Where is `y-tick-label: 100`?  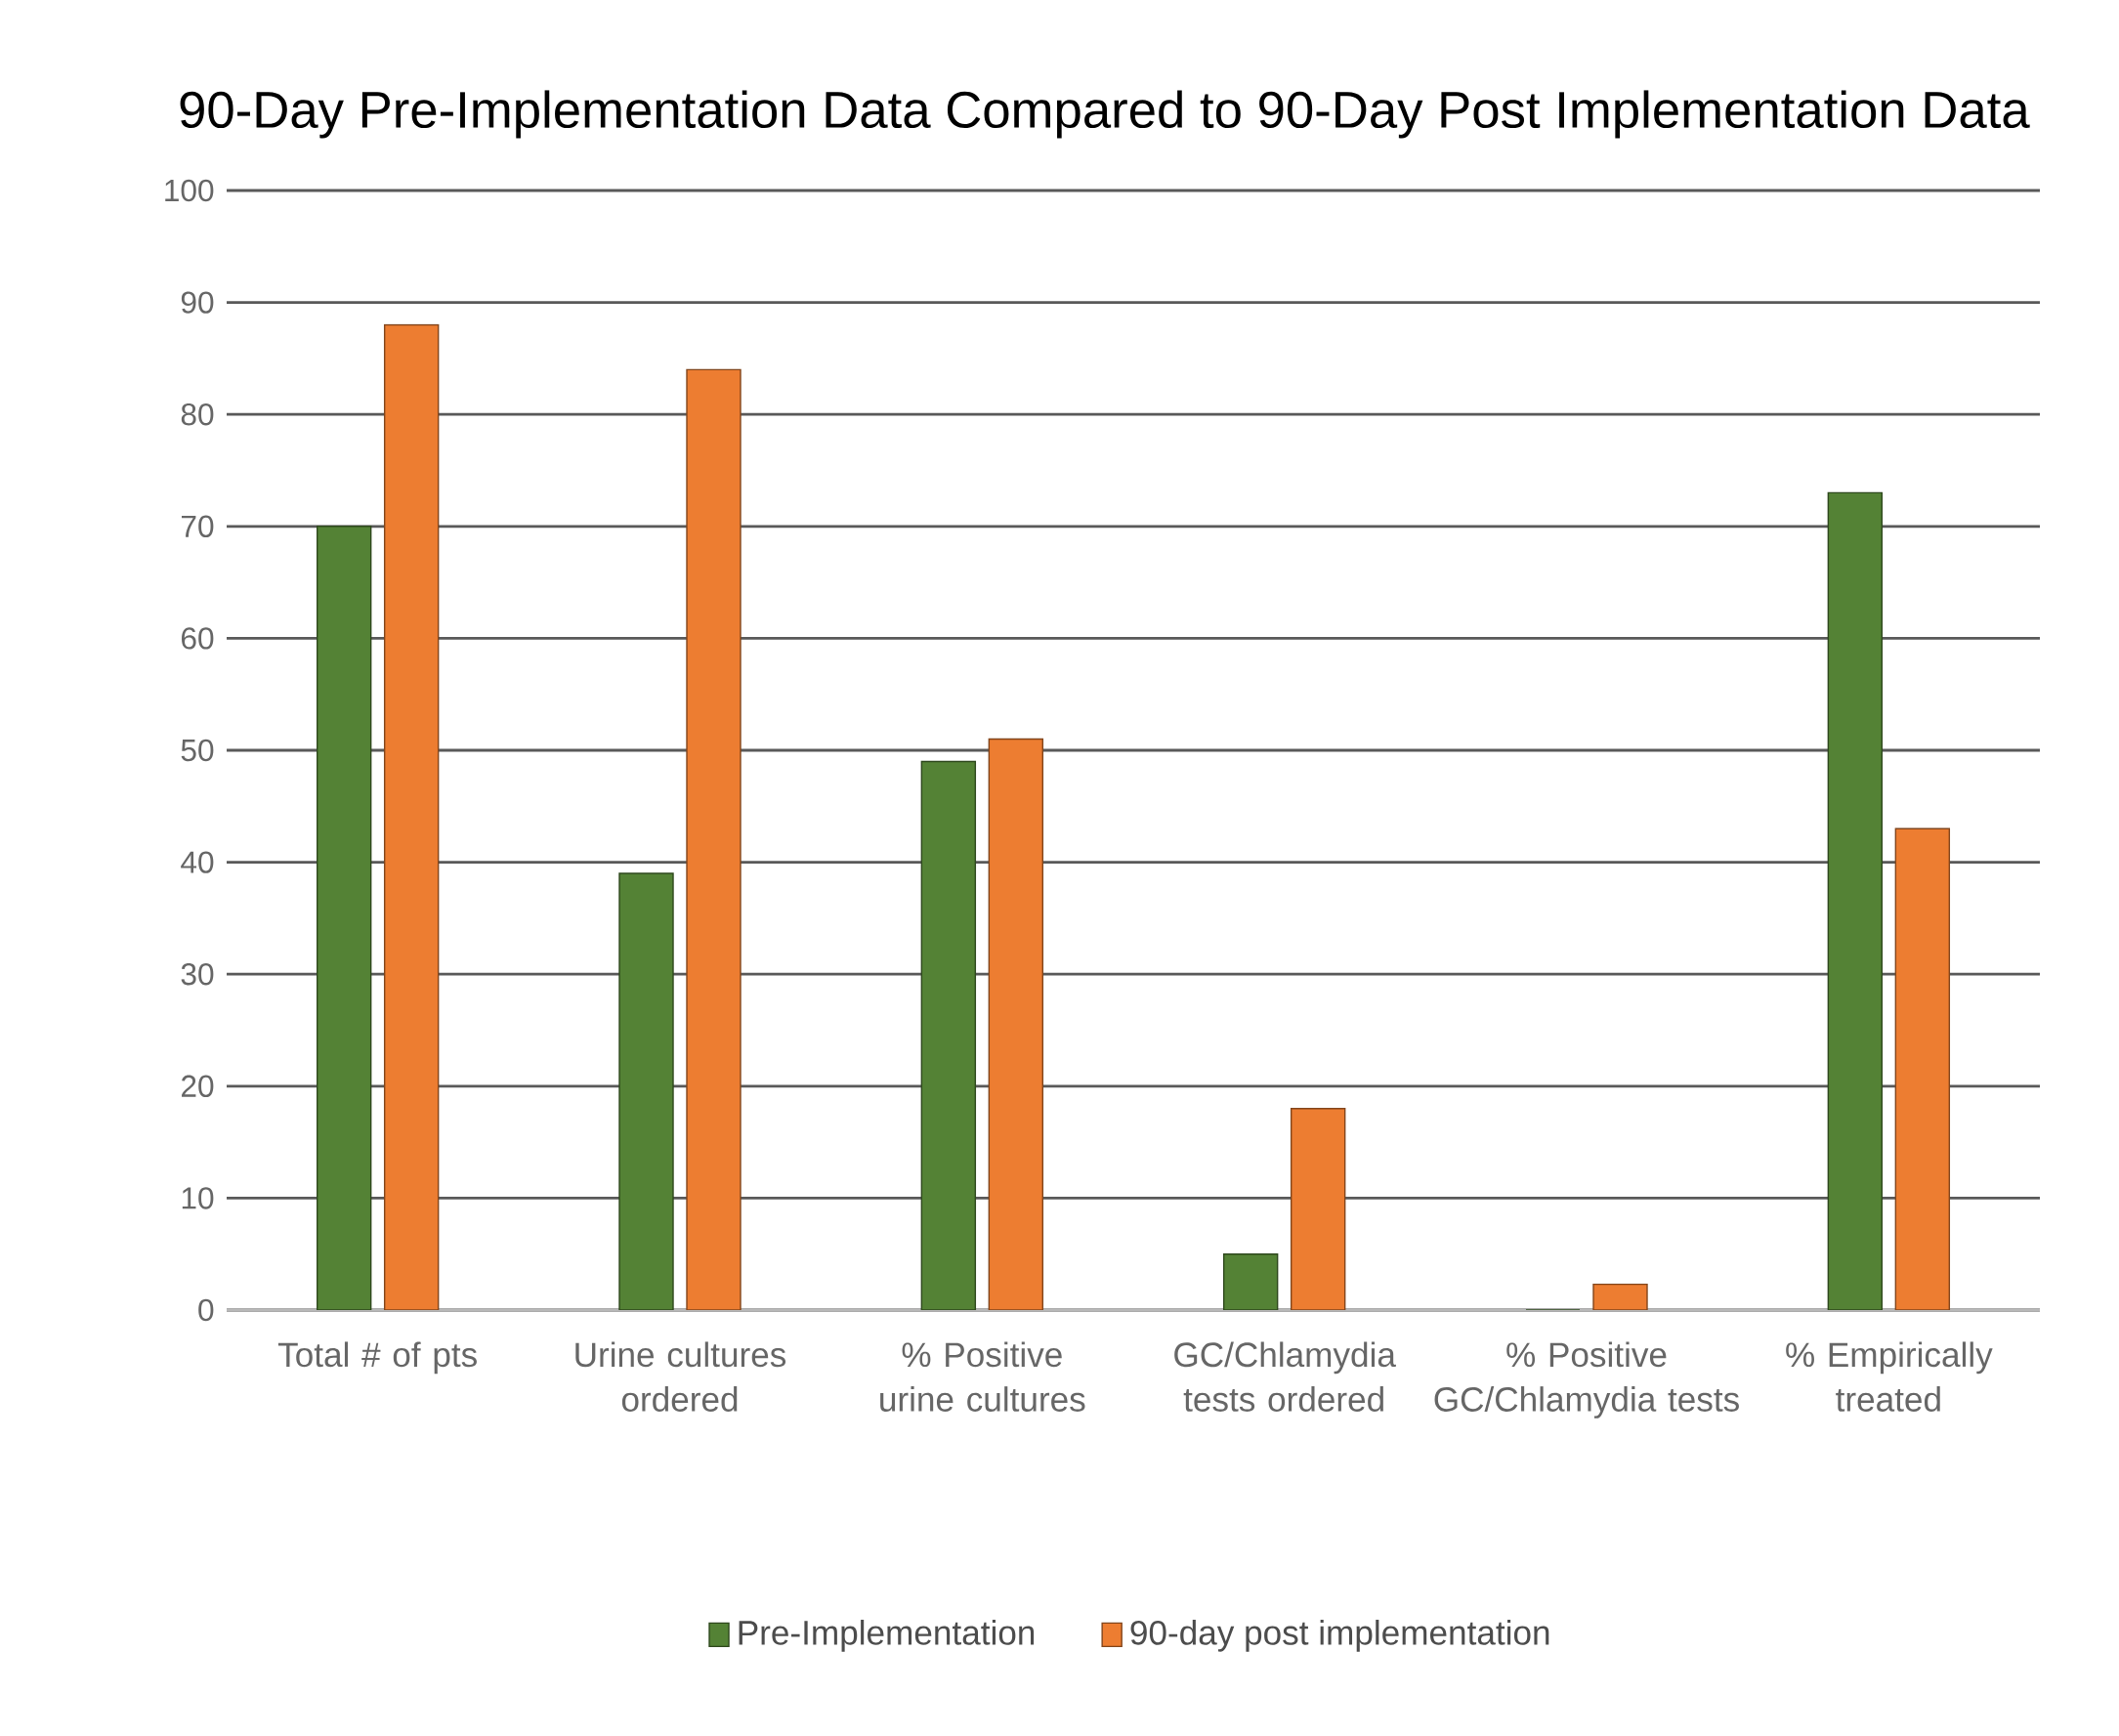
y-tick-label: 100 is located at coordinates (189, 190).